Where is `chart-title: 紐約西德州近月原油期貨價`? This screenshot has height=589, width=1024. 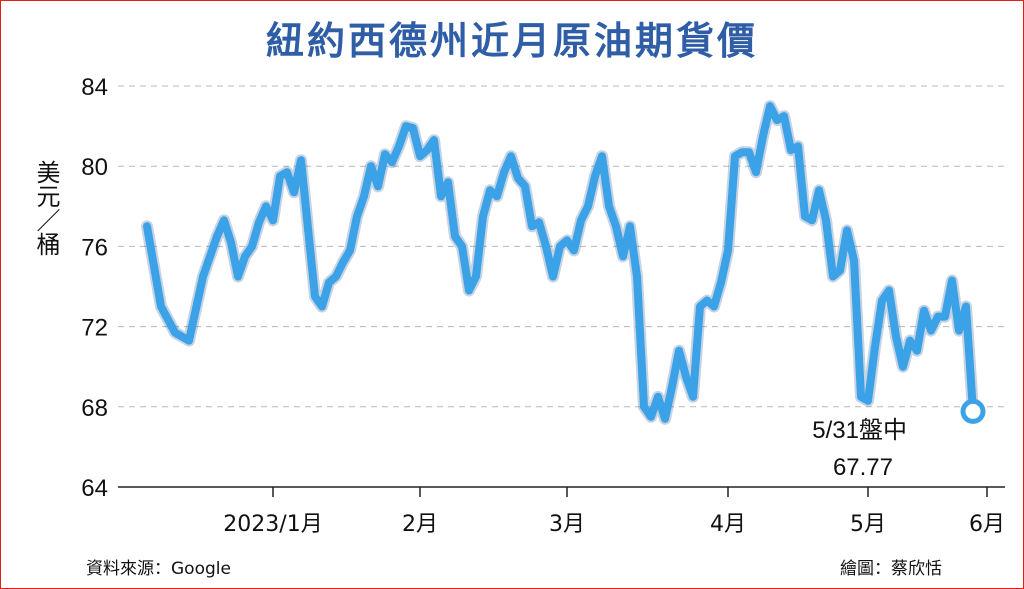
chart-title: 紐約西德州近月原油期貨價 is located at coordinates (511, 41).